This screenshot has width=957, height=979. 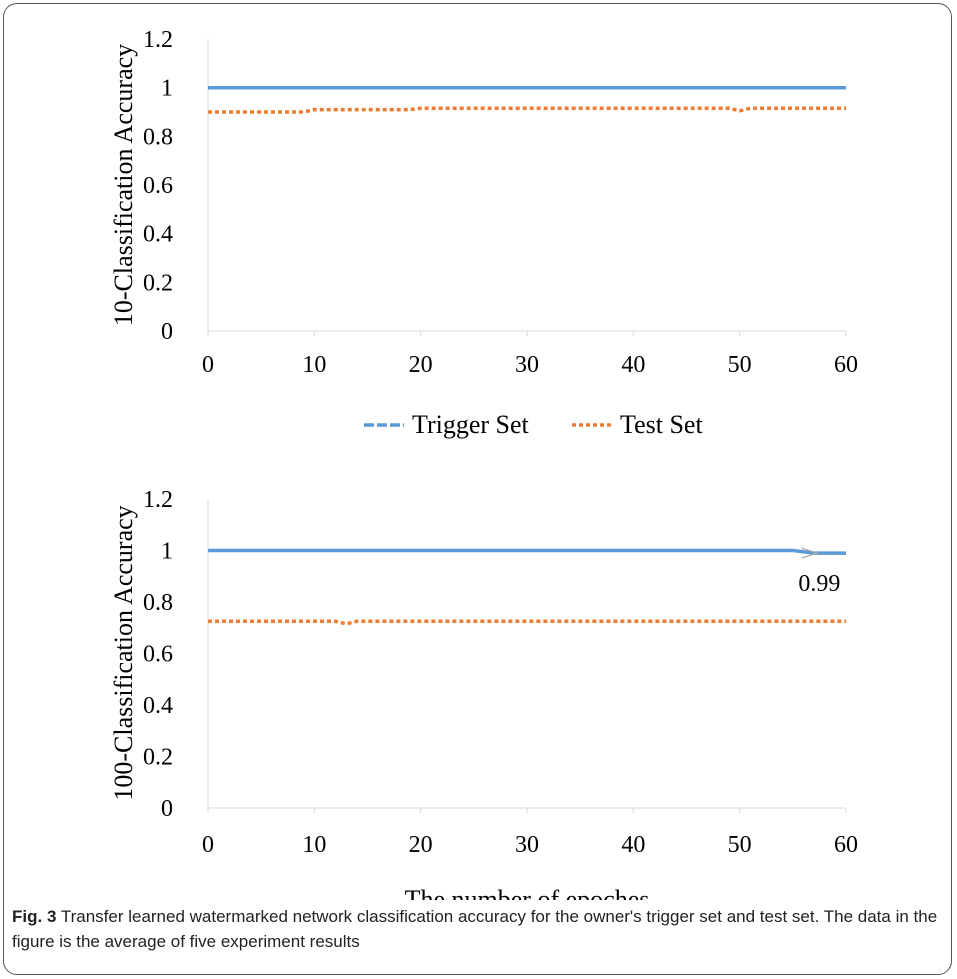 I want to click on legend-label-test-set: Test Set, so click(x=661, y=424).